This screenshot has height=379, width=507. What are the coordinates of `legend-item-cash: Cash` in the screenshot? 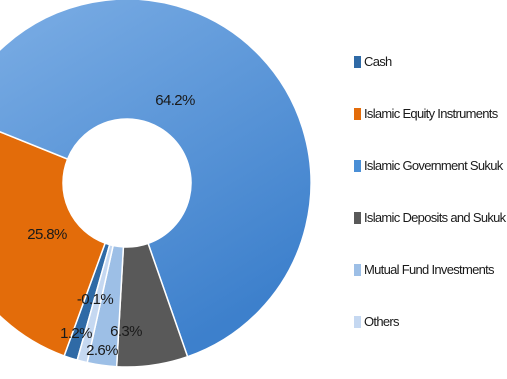 It's located at (373, 61).